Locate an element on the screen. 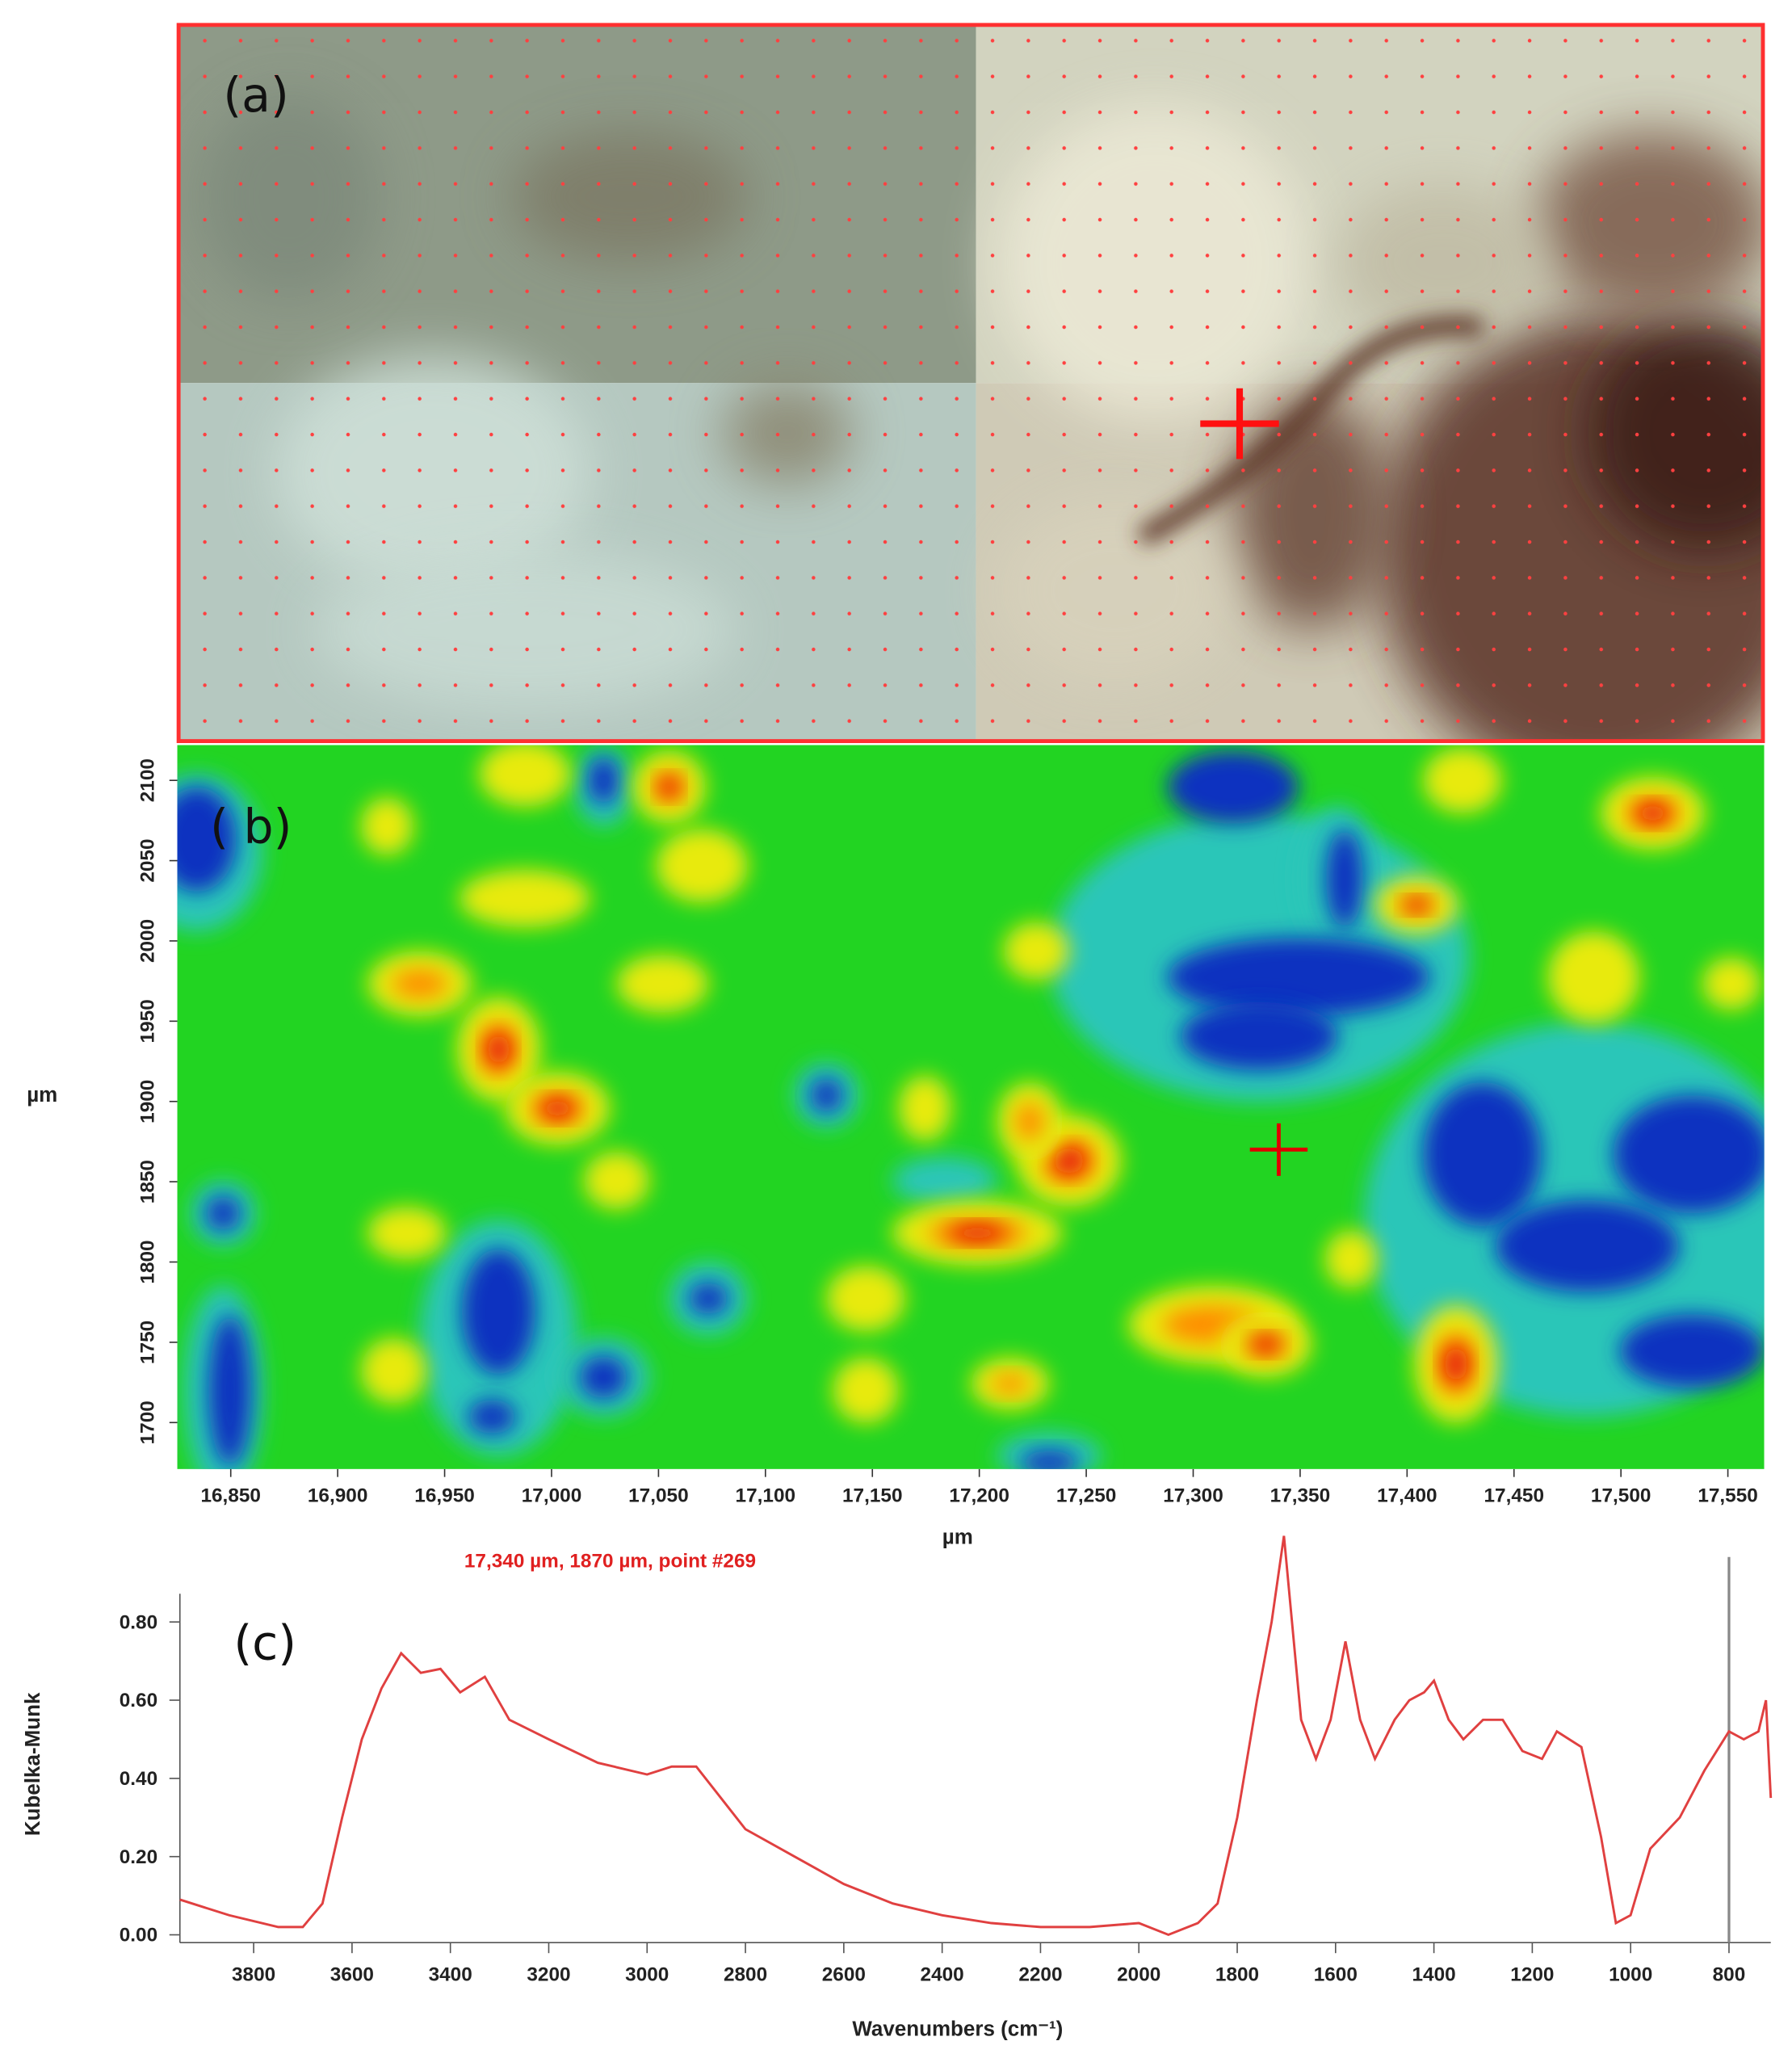 Image resolution: width=1792 pixels, height=2062 pixels. x-tick-label: 17,300 is located at coordinates (1193, 1496).